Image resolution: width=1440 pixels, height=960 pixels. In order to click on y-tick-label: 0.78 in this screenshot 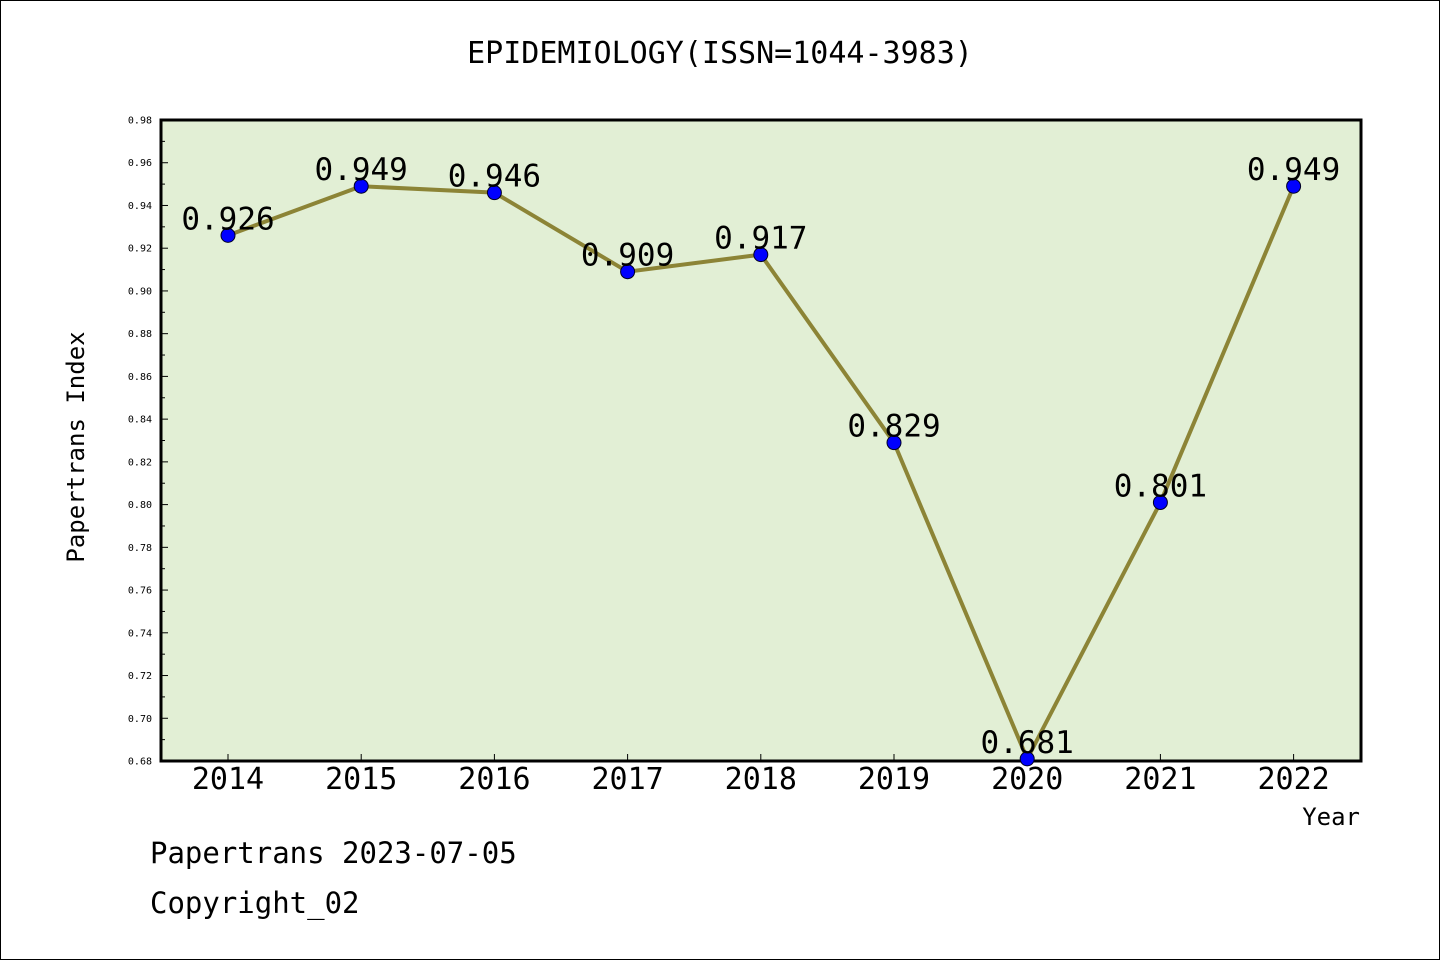, I will do `click(140, 548)`.